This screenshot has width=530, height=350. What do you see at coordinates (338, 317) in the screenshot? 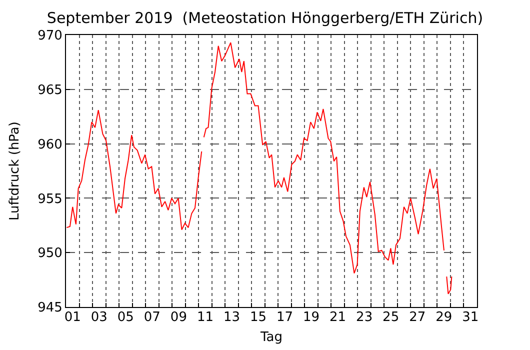
I see `x-tick-label: 21` at bounding box center [338, 317].